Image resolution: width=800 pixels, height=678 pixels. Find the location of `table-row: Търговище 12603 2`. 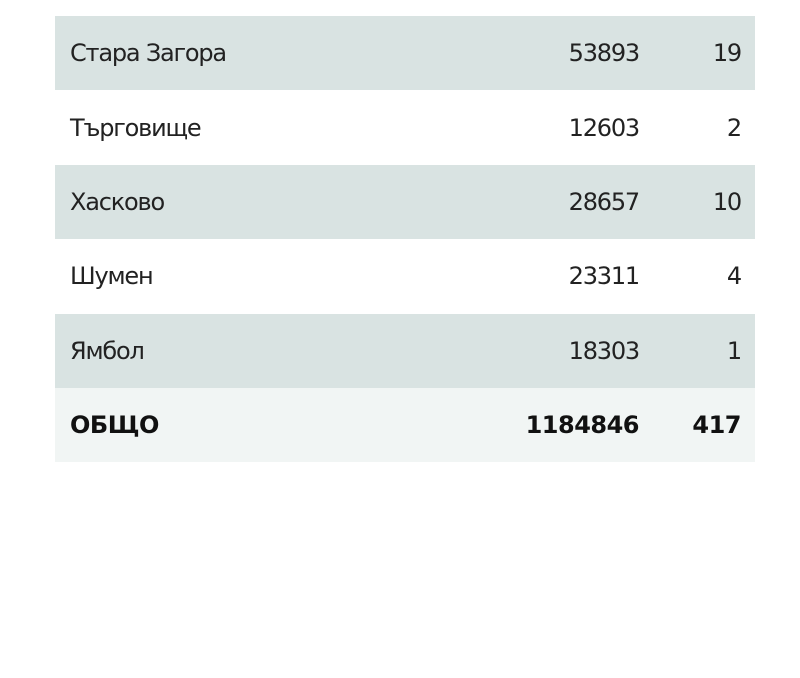

table-row: Търговище 12603 2 is located at coordinates (405, 127).